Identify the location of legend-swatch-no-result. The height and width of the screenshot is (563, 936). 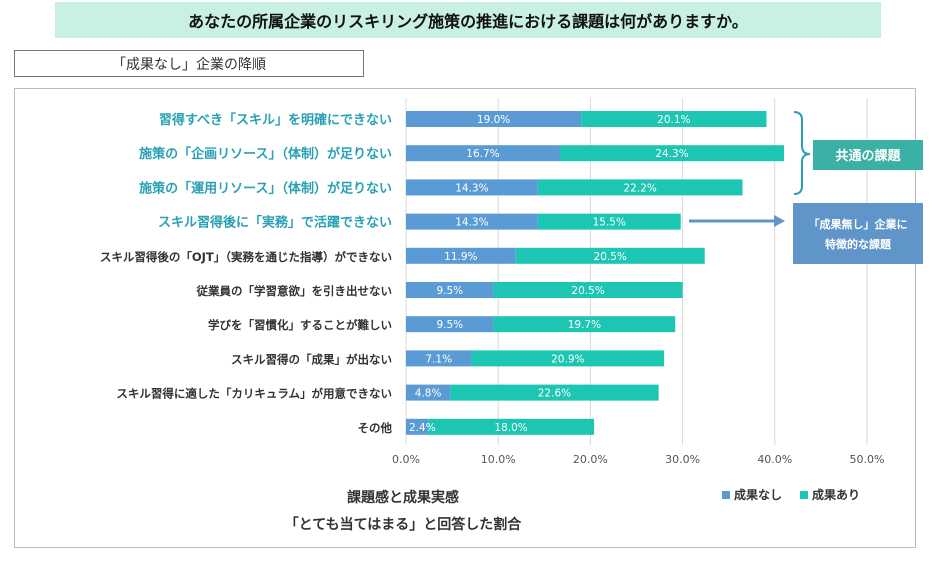
(726, 495).